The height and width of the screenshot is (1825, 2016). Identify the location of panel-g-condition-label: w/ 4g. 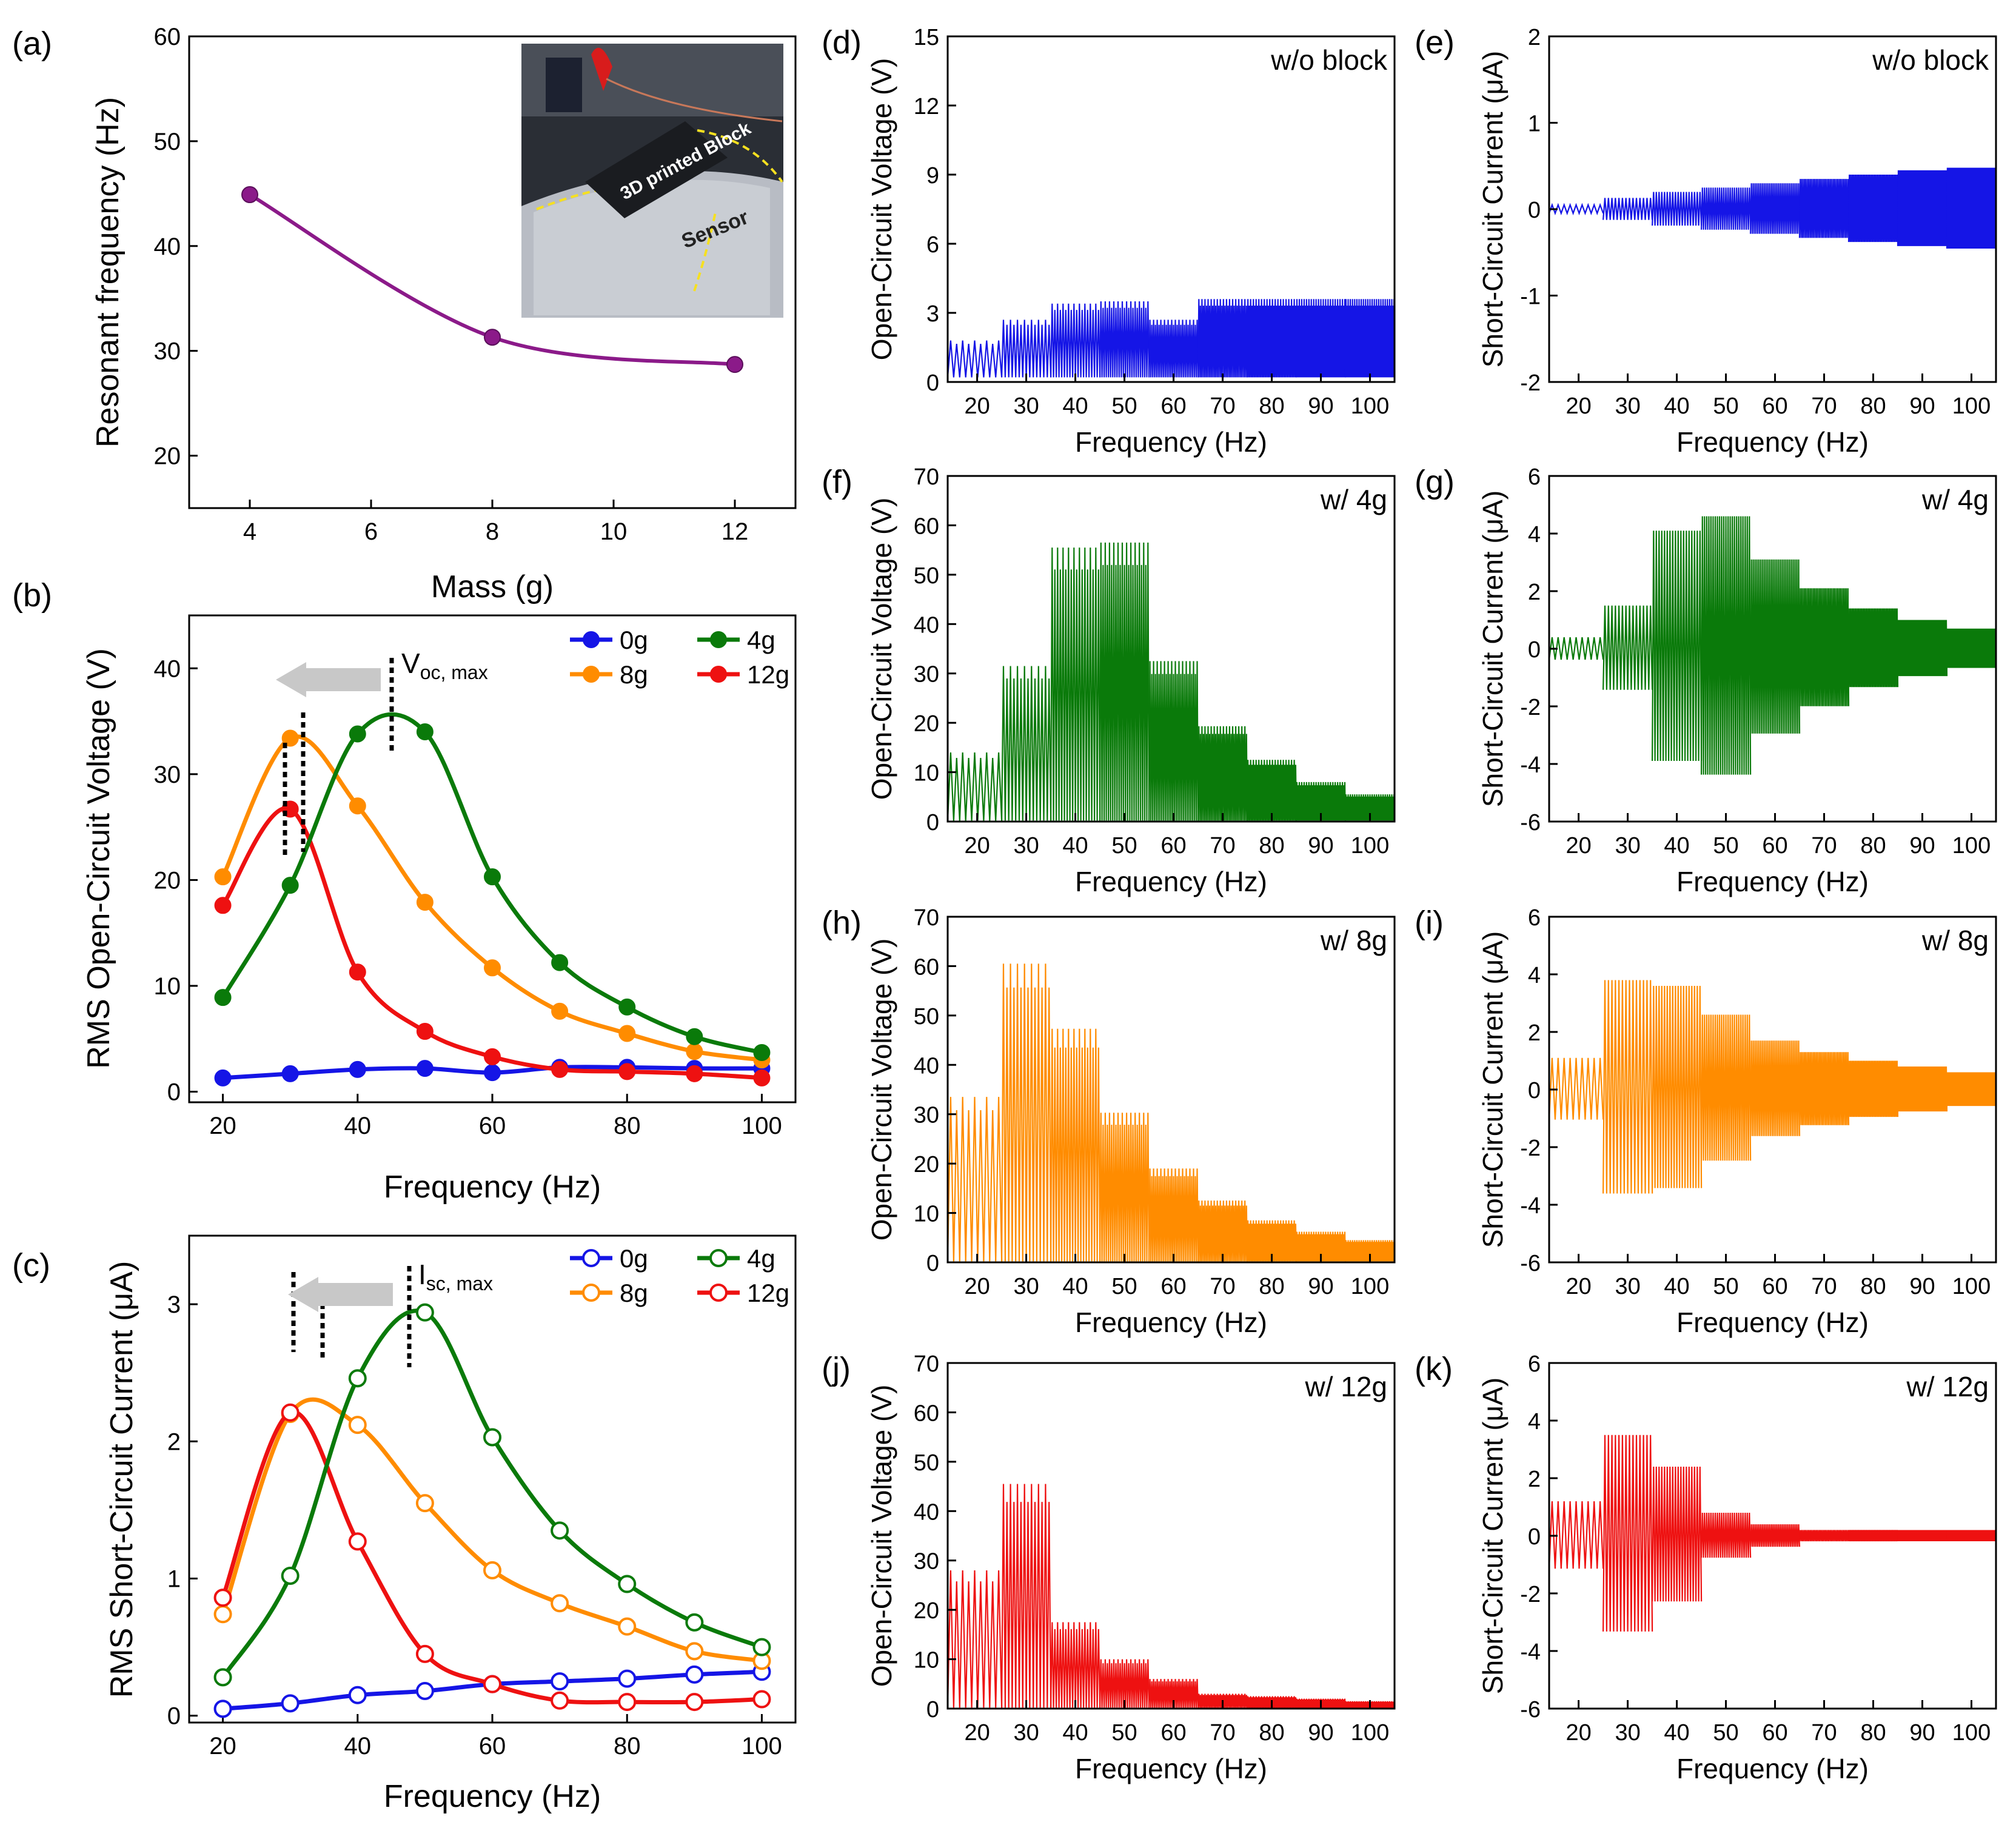
(1955, 500).